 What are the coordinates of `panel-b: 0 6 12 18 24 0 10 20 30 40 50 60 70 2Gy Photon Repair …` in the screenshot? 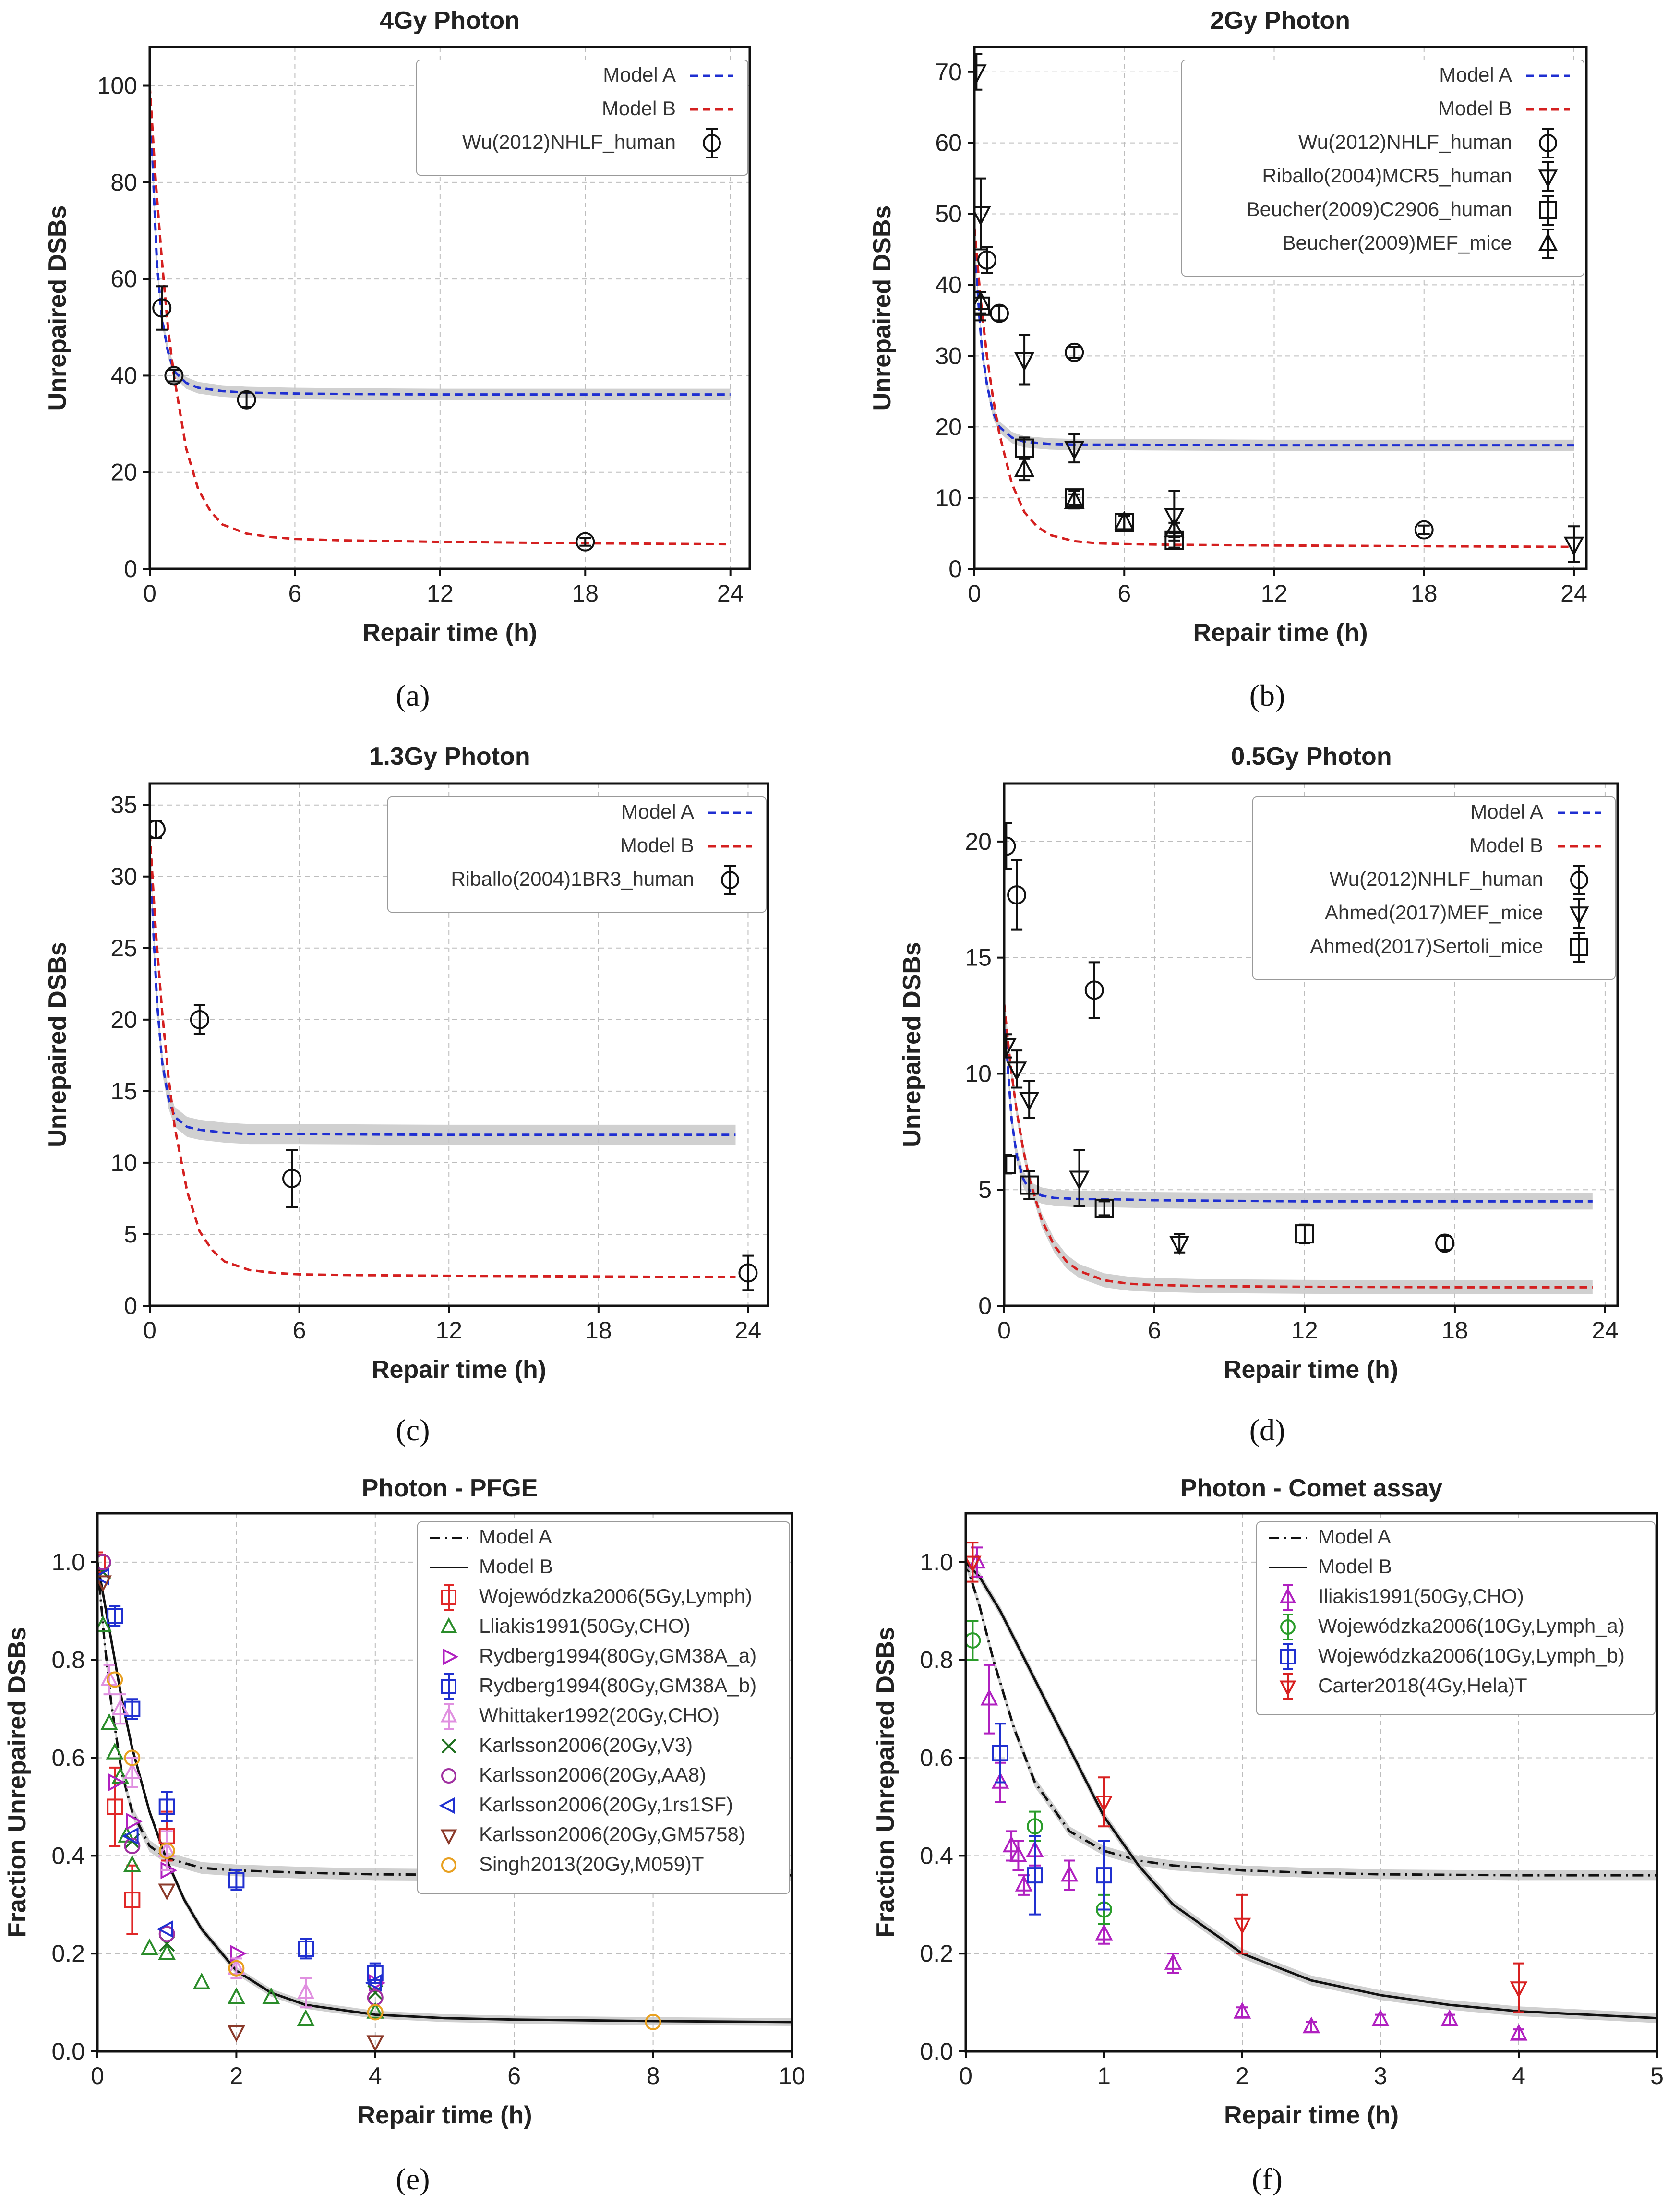 It's located at (1228, 359).